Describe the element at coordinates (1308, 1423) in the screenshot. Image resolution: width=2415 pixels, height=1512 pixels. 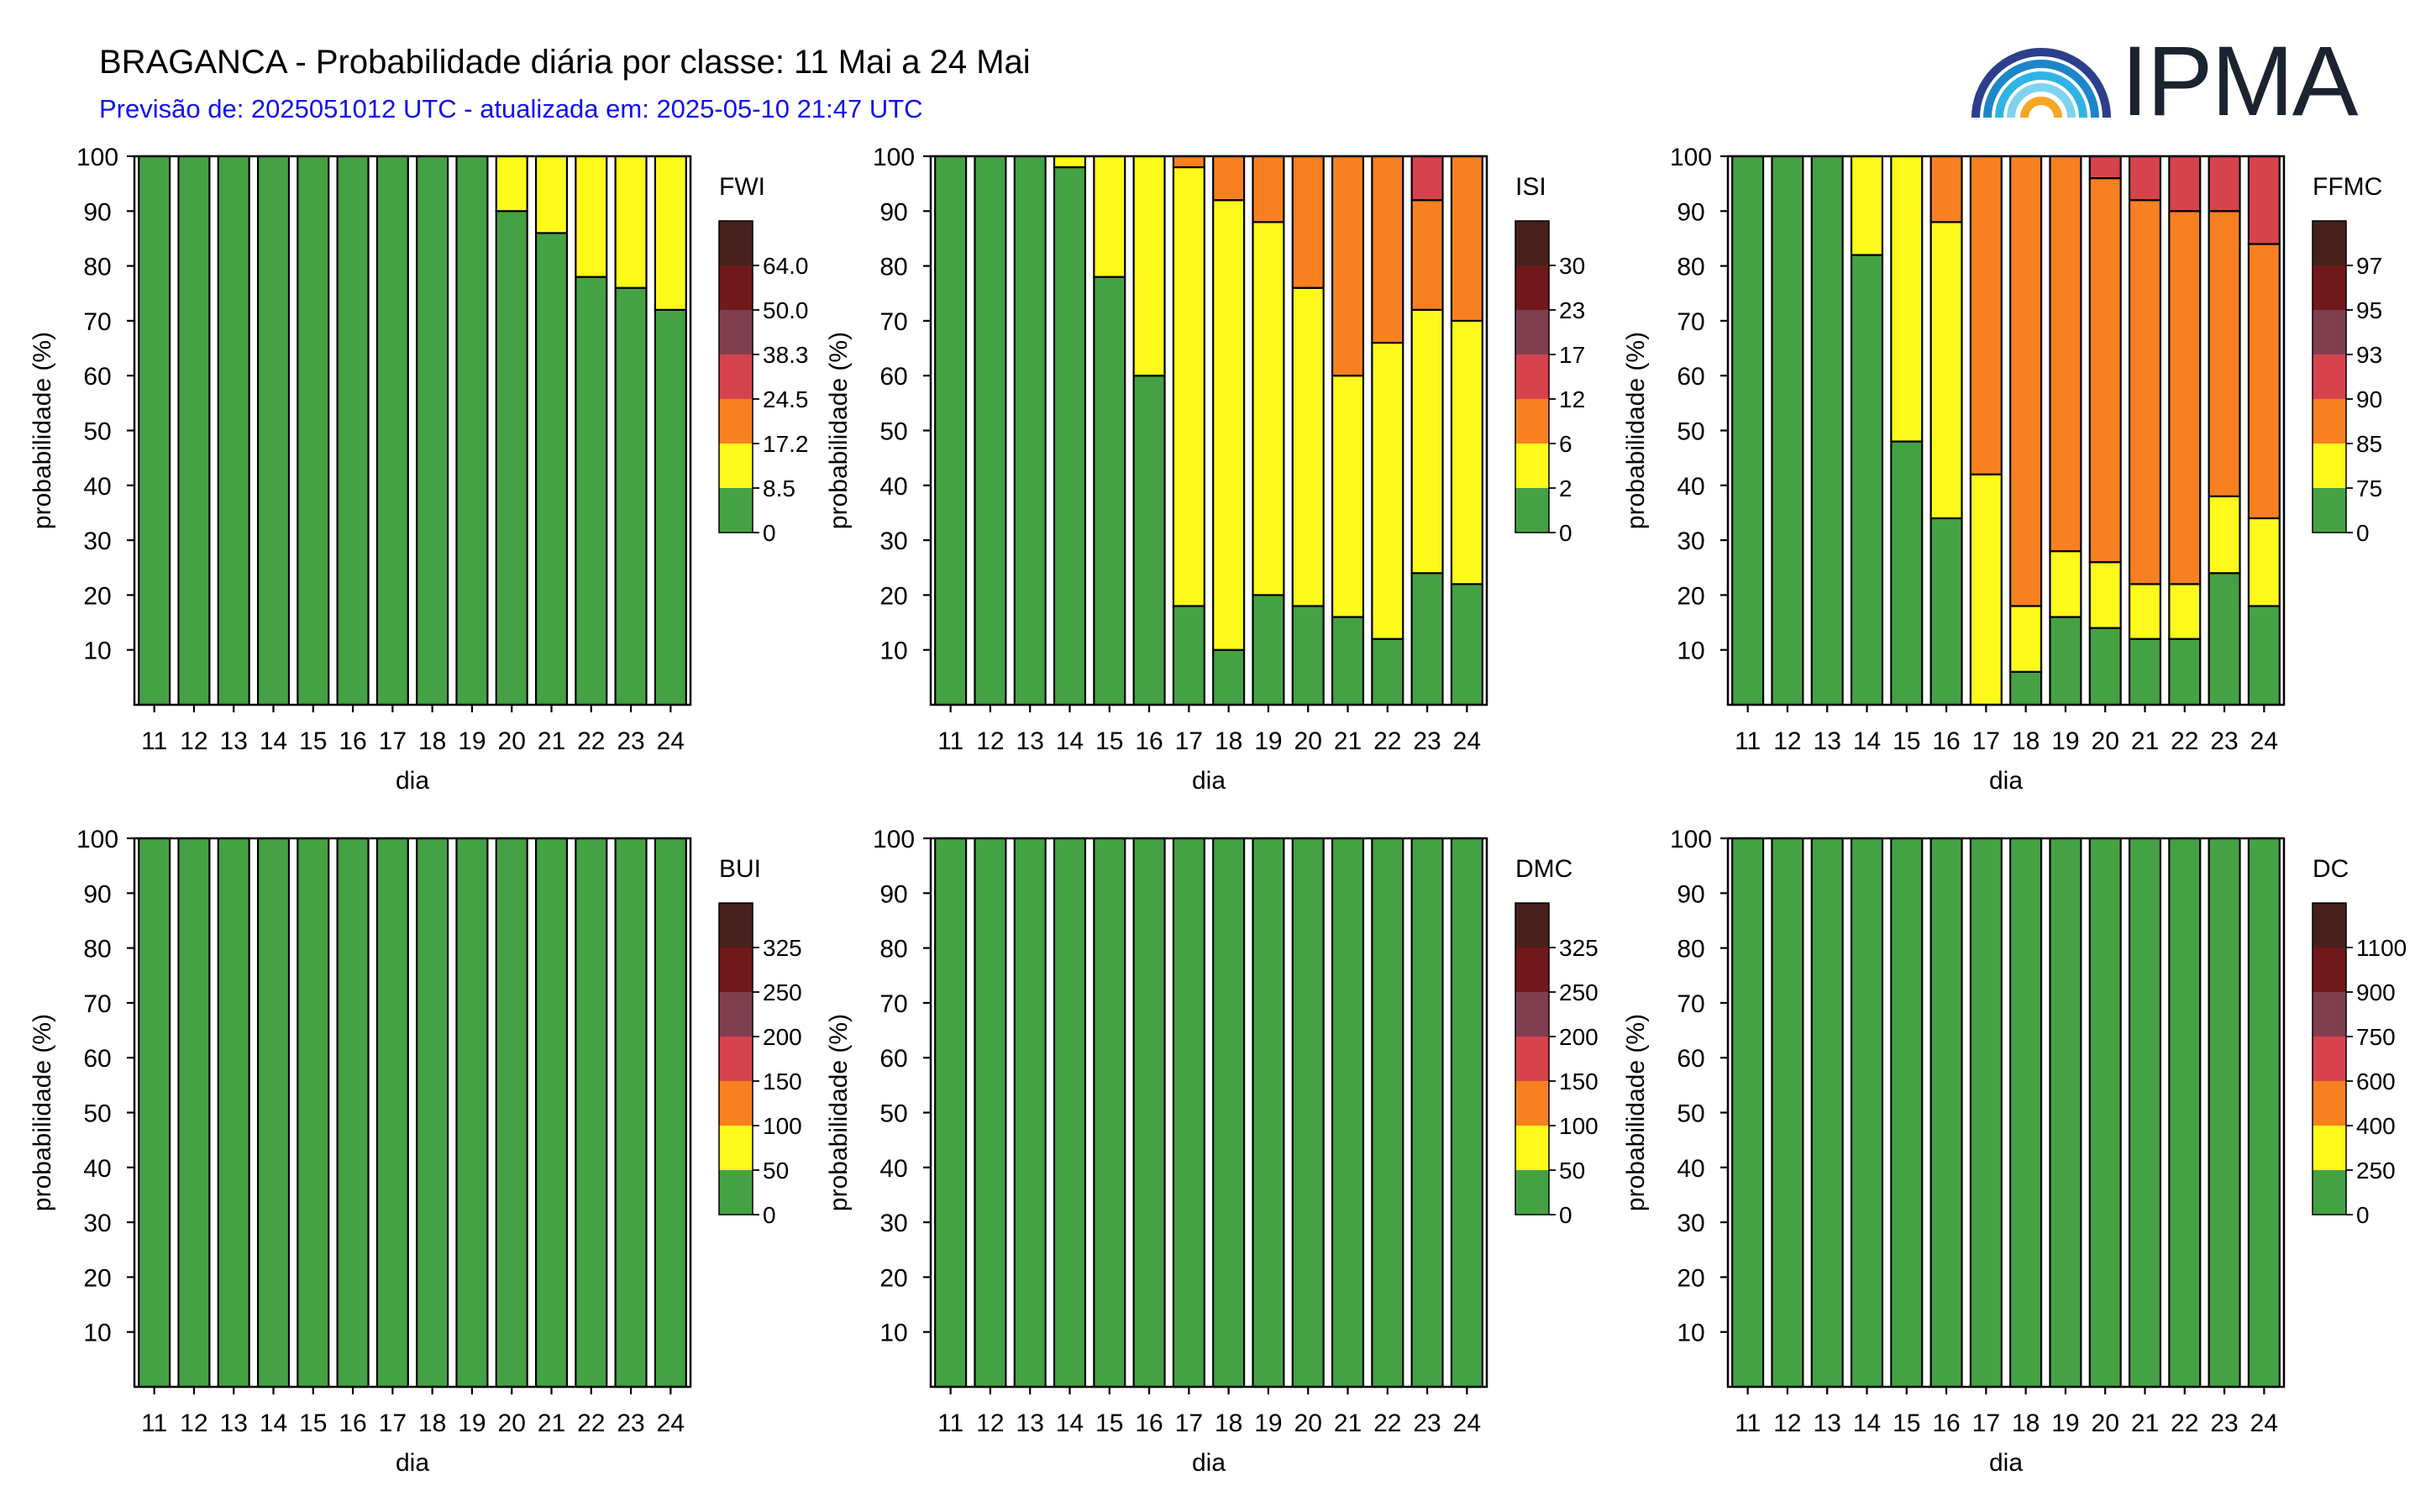
I see `x-tick-label: 20` at that location.